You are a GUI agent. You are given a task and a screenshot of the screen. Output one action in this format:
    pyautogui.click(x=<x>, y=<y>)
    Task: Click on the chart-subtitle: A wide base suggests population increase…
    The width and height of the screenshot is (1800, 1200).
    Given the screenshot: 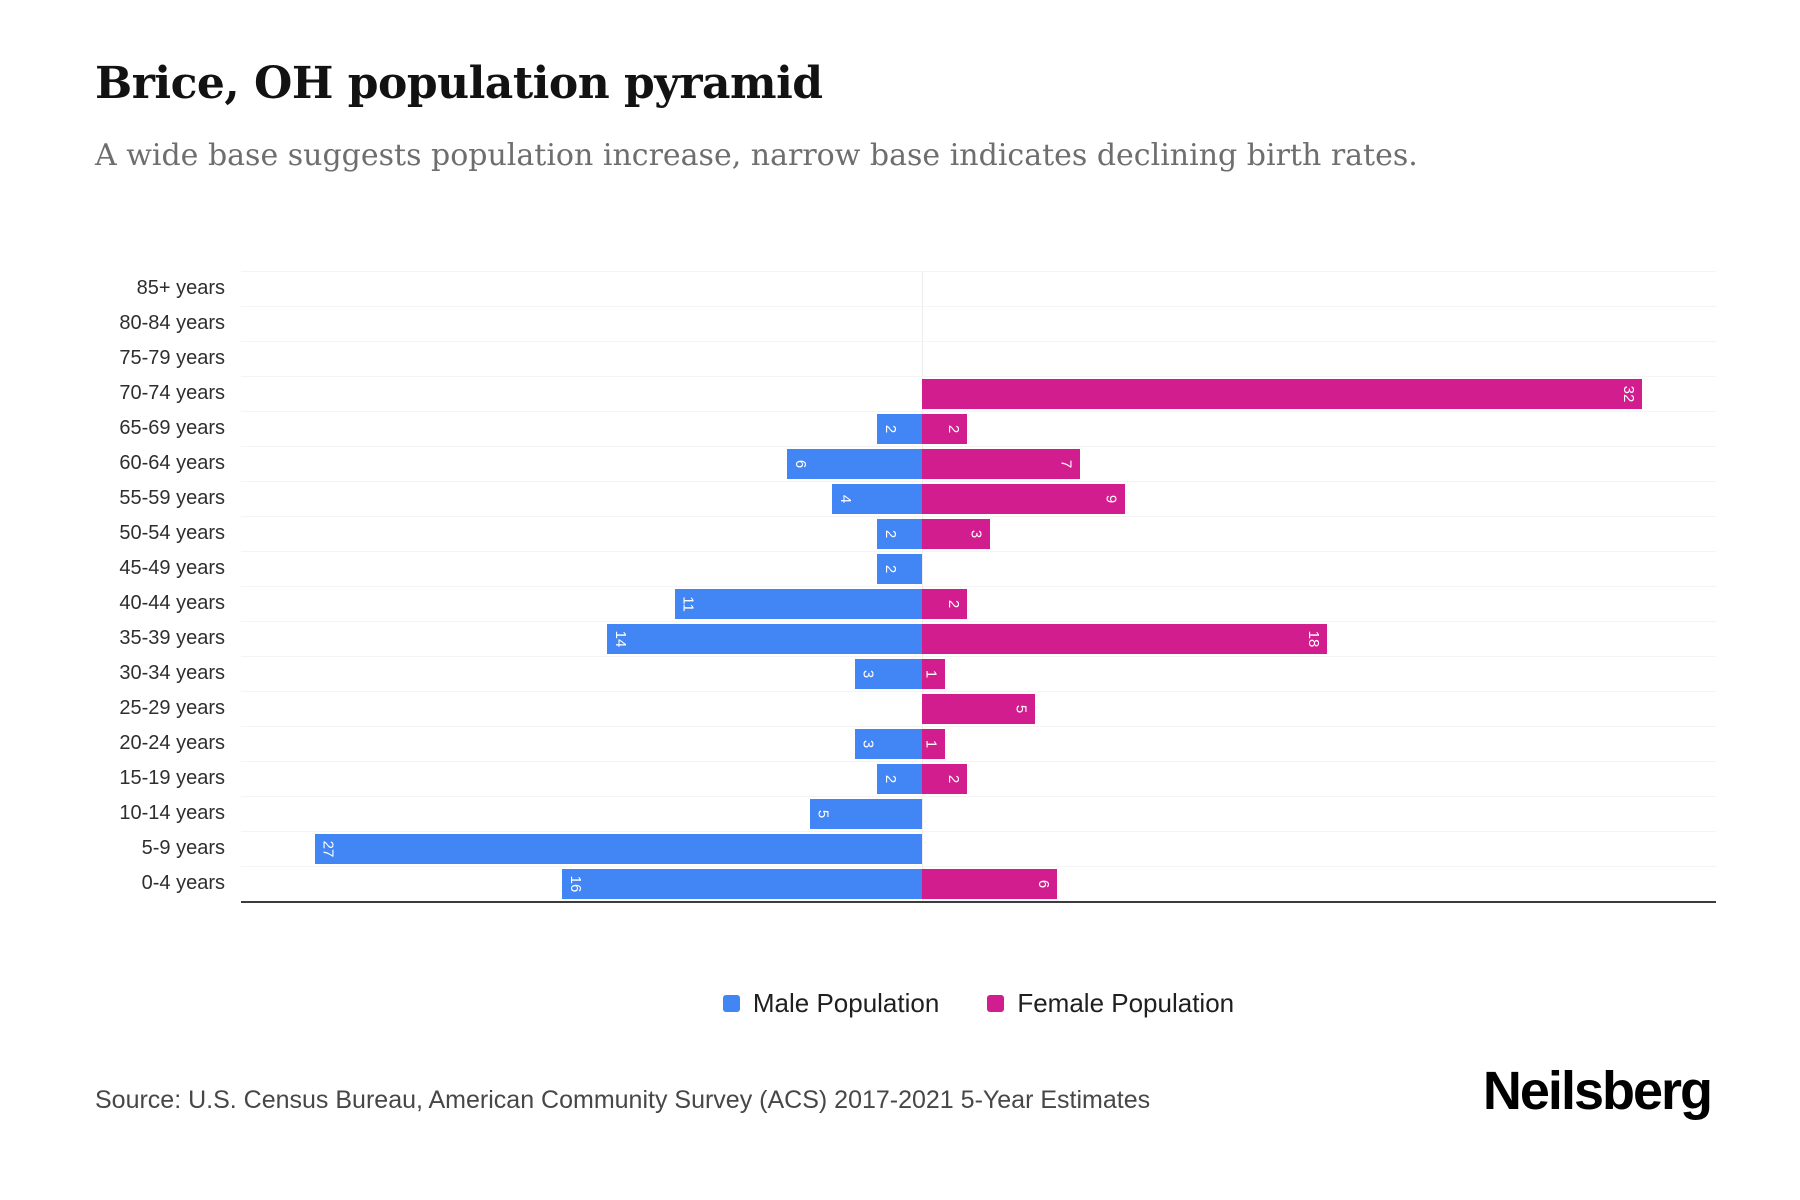 What is the action you would take?
    pyautogui.click(x=756, y=155)
    